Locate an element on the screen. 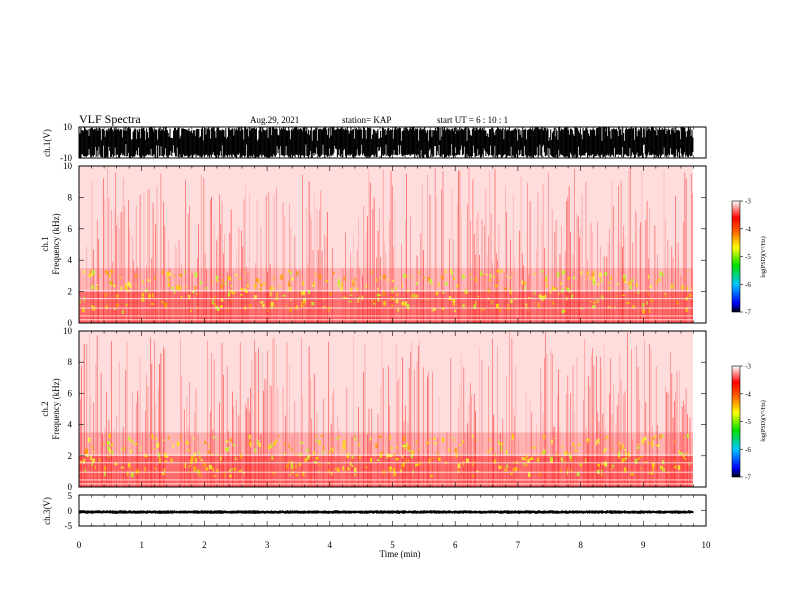  frequency-tick-label: 6 is located at coordinates (70, 393).